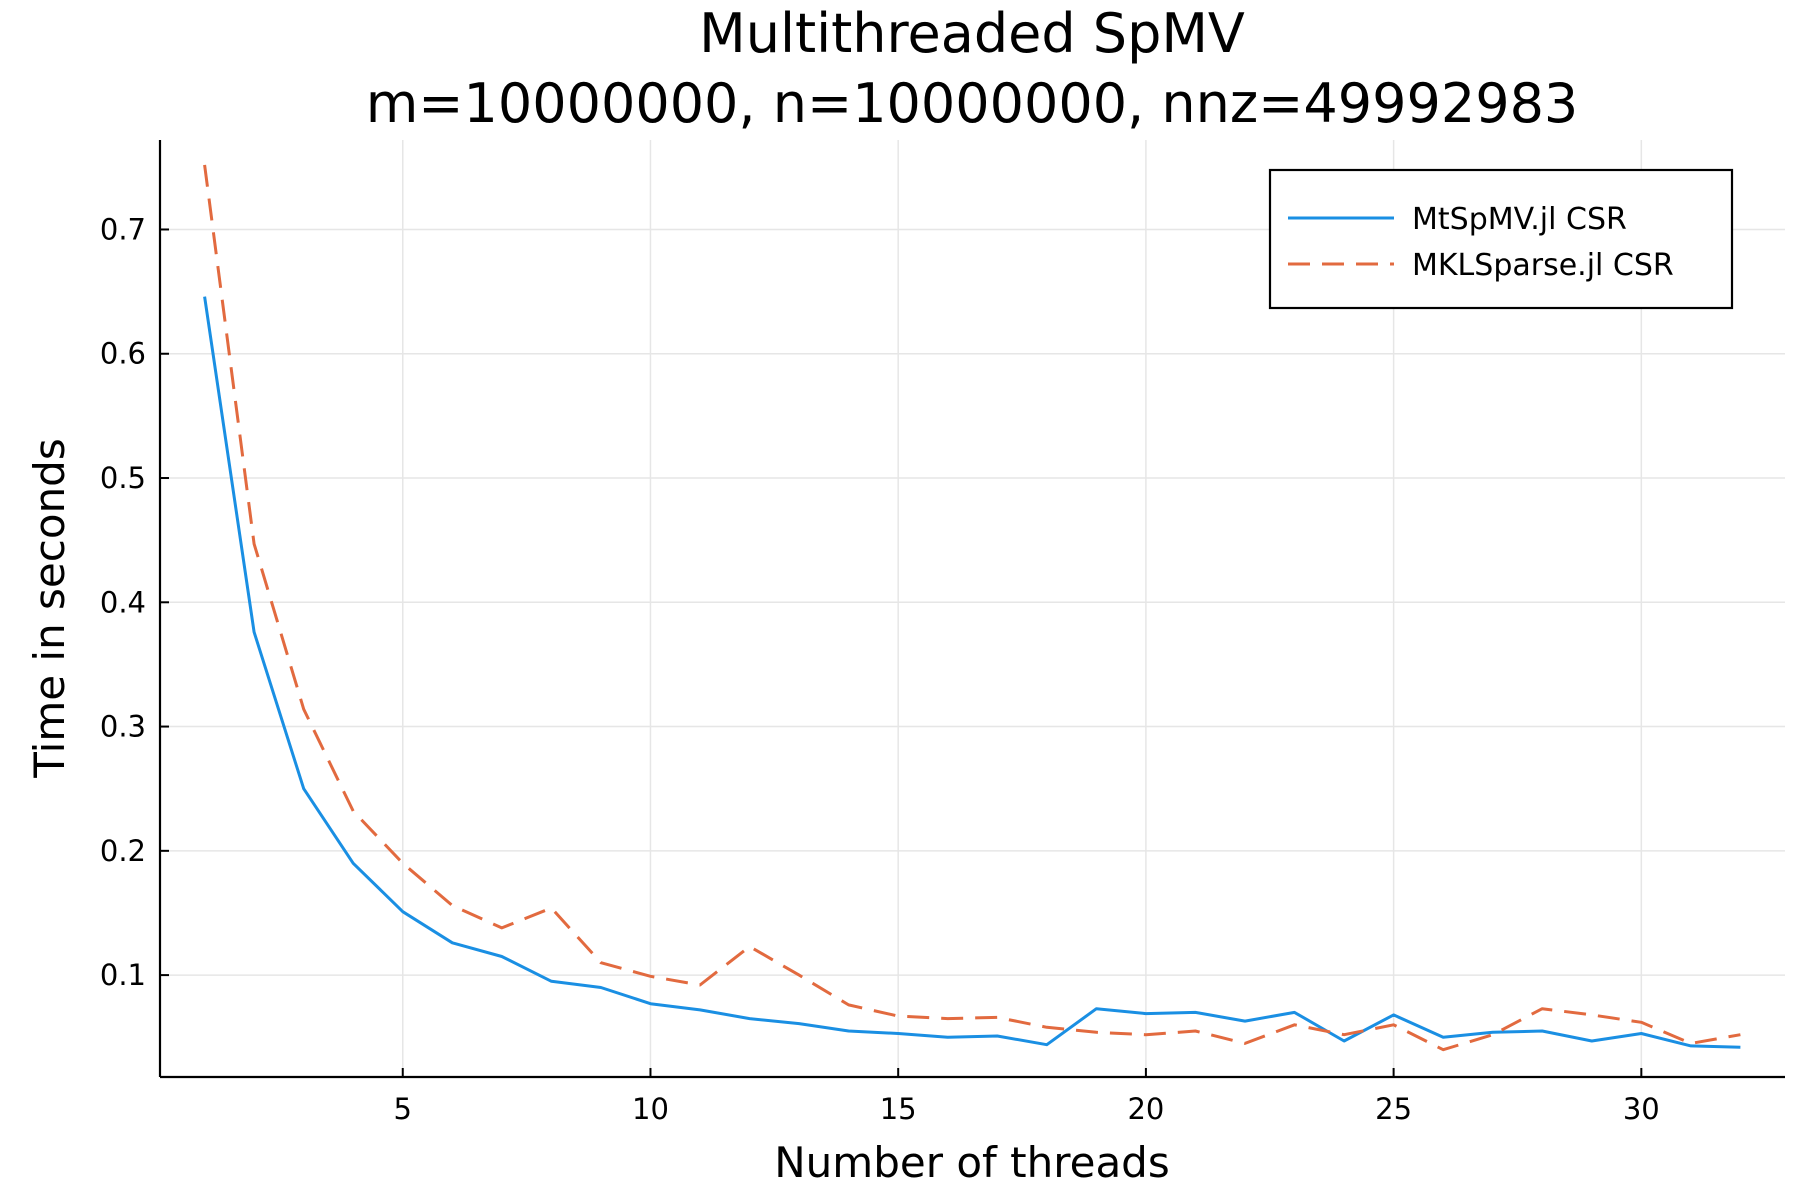  I want to click on chart-title: Multithreaded SpMV, so click(972, 33).